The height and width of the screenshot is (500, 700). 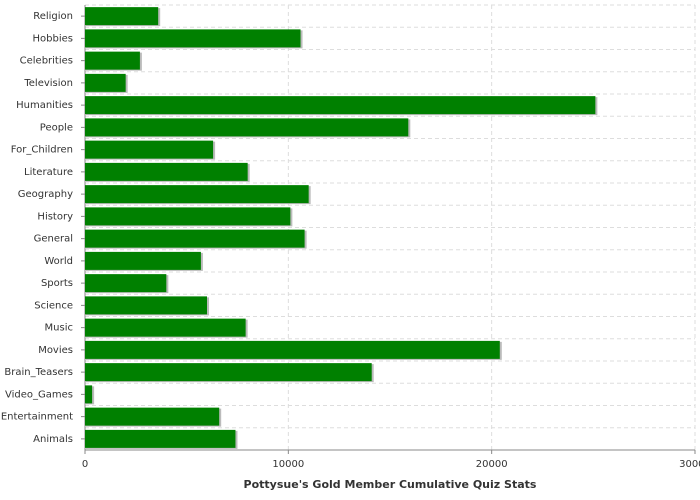 What do you see at coordinates (492, 464) in the screenshot?
I see `x-tick-label: 20000` at bounding box center [492, 464].